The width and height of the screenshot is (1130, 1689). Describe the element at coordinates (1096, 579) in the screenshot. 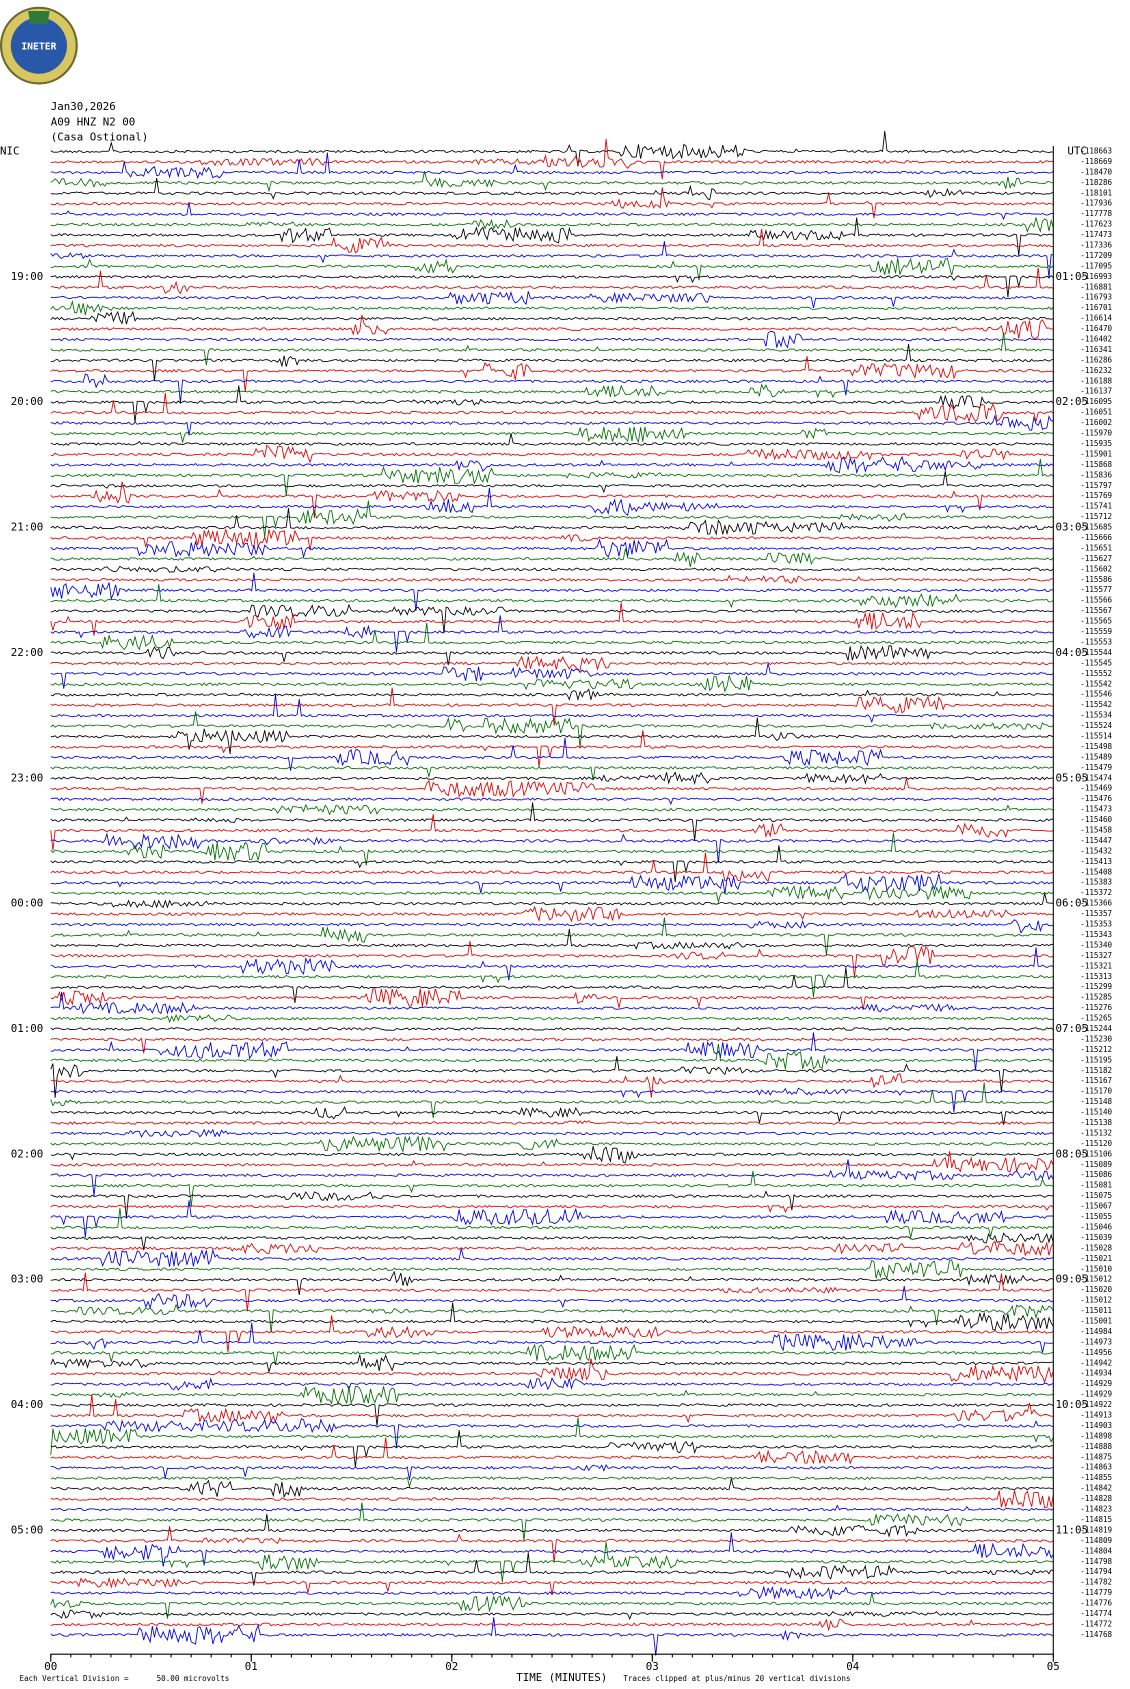

I see `trace-offset: -115586` at that location.